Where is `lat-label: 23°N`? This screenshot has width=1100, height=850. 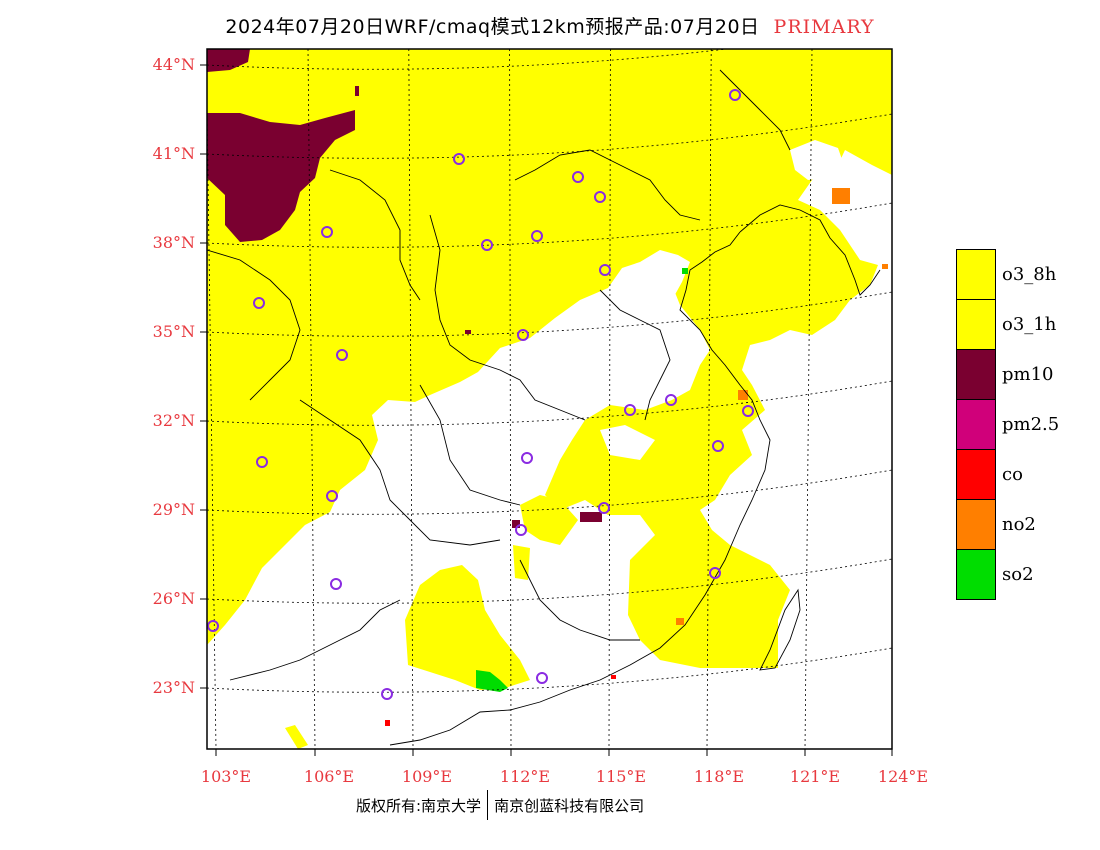 lat-label: 23°N is located at coordinates (174, 687).